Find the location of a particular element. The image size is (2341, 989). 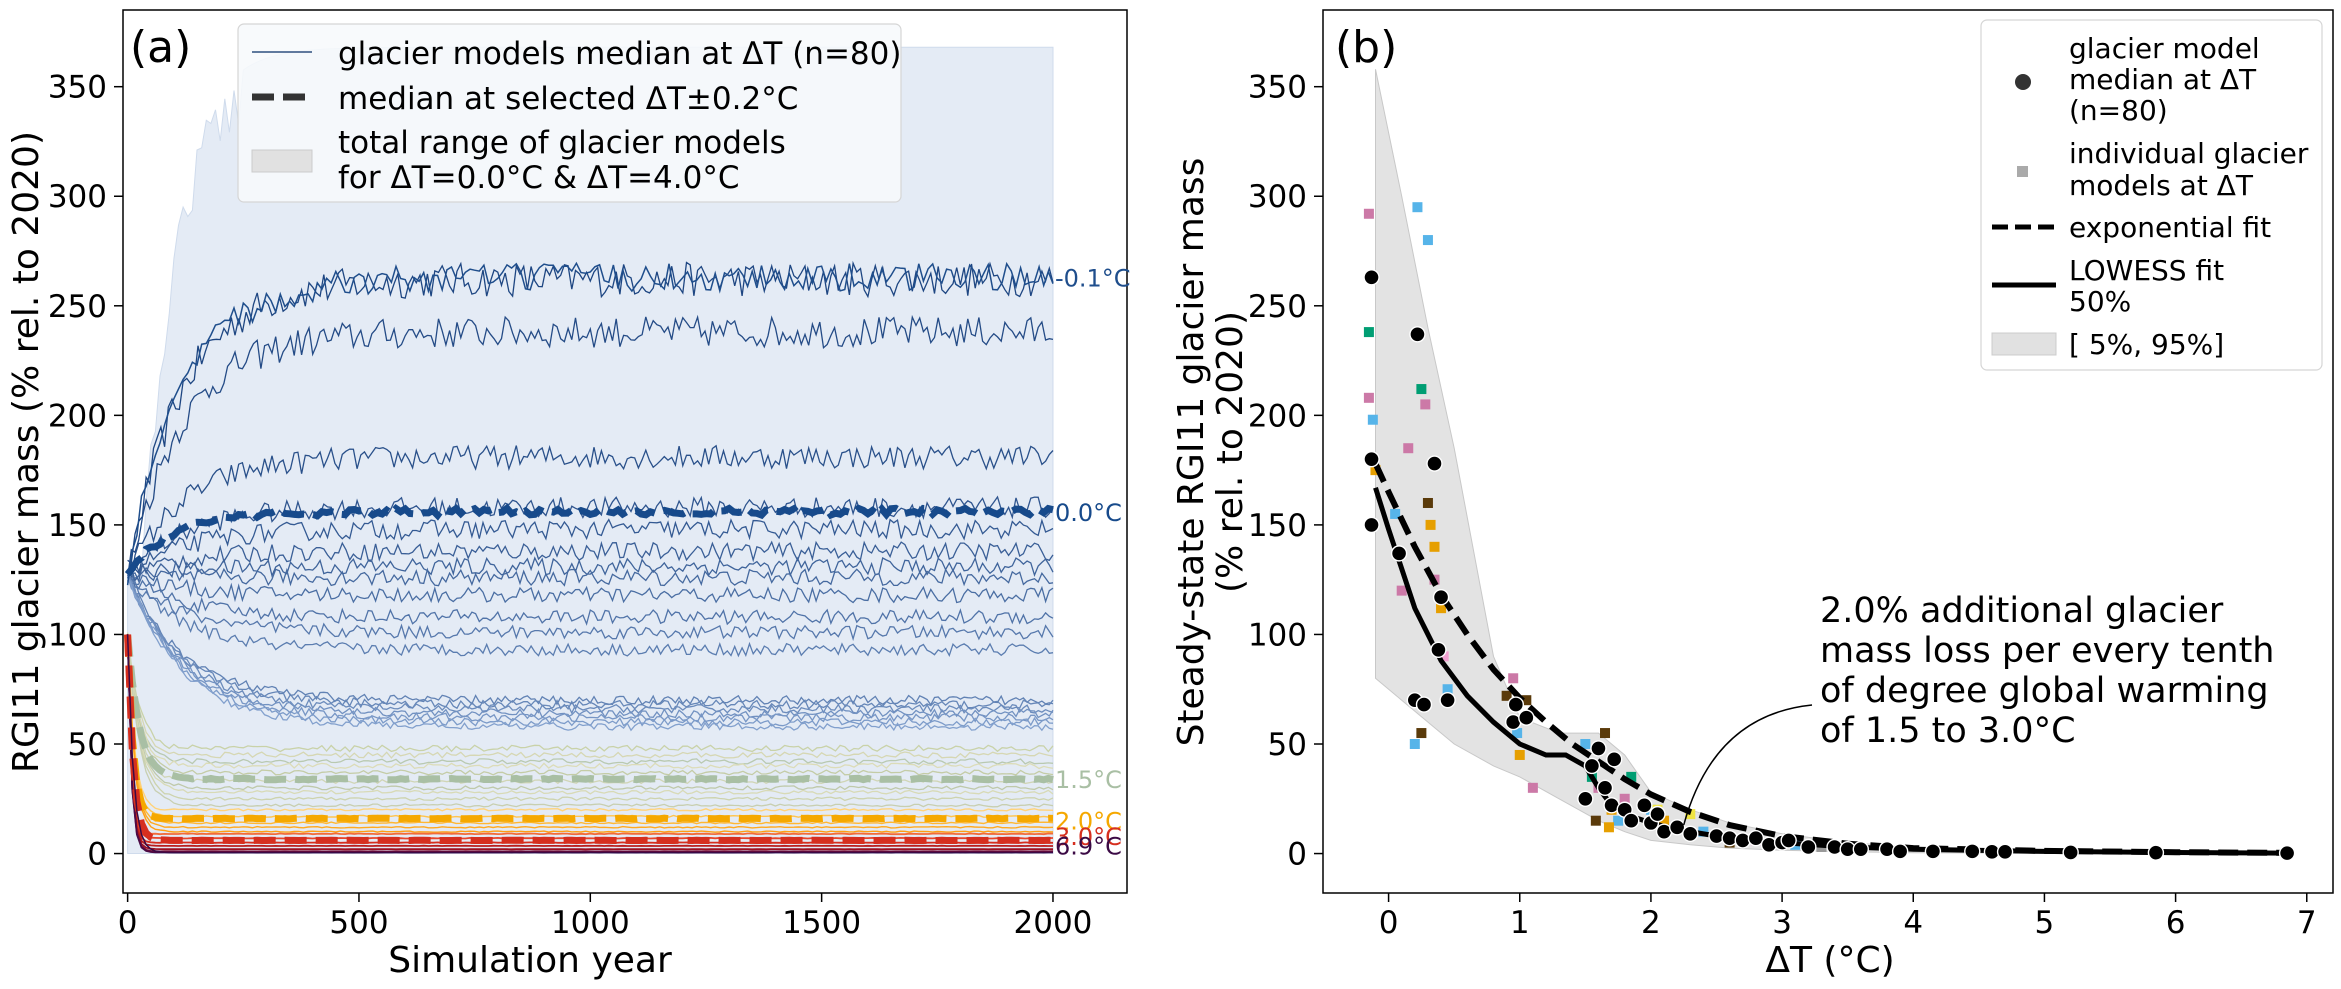

x-tick-label: 3 is located at coordinates (1782, 923).